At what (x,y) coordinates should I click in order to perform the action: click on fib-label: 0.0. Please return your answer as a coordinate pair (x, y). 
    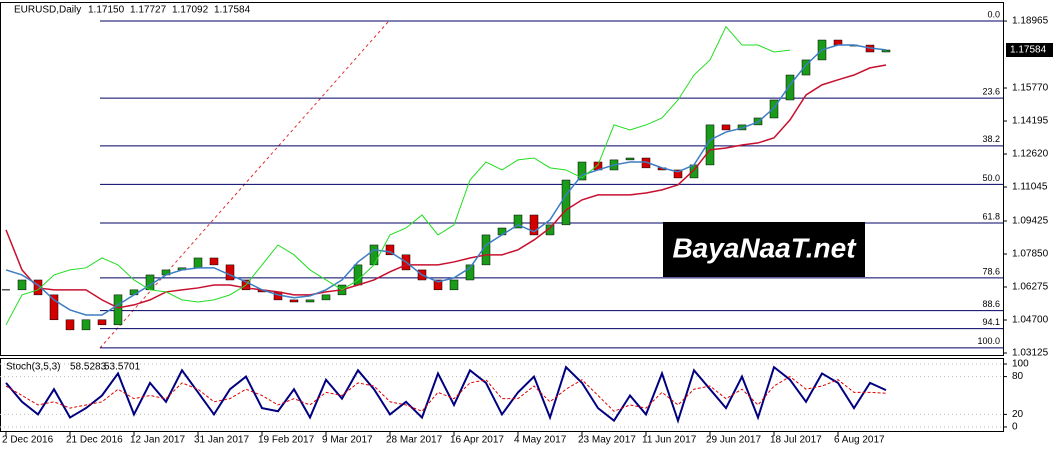
    Looking at the image, I should click on (993, 14).